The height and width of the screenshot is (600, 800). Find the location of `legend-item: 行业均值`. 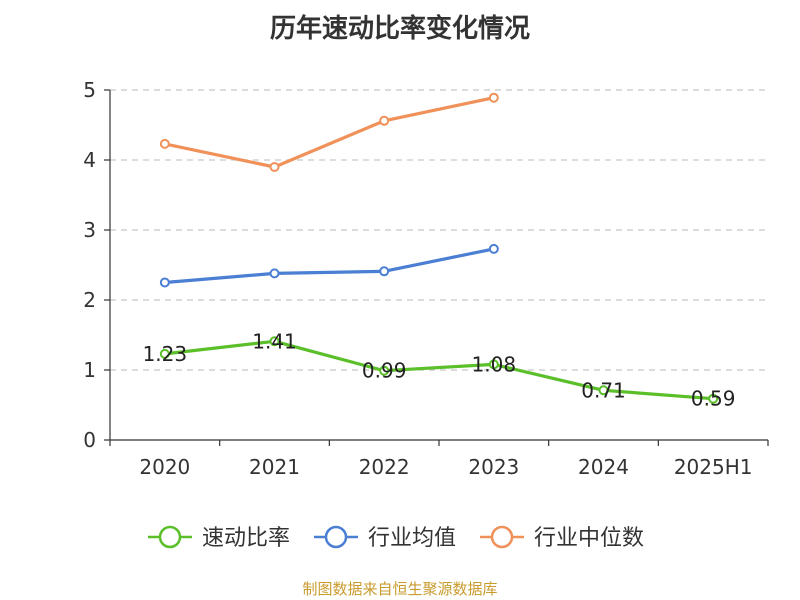

legend-item: 行业均值 is located at coordinates (385, 538).